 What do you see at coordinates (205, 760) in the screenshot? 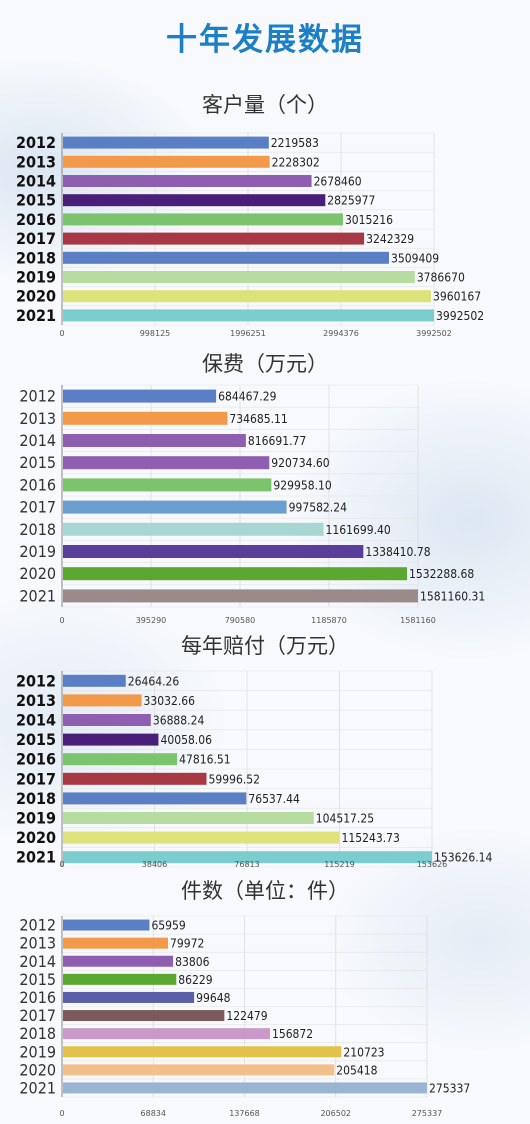
I see `value-label: 47816.51` at bounding box center [205, 760].